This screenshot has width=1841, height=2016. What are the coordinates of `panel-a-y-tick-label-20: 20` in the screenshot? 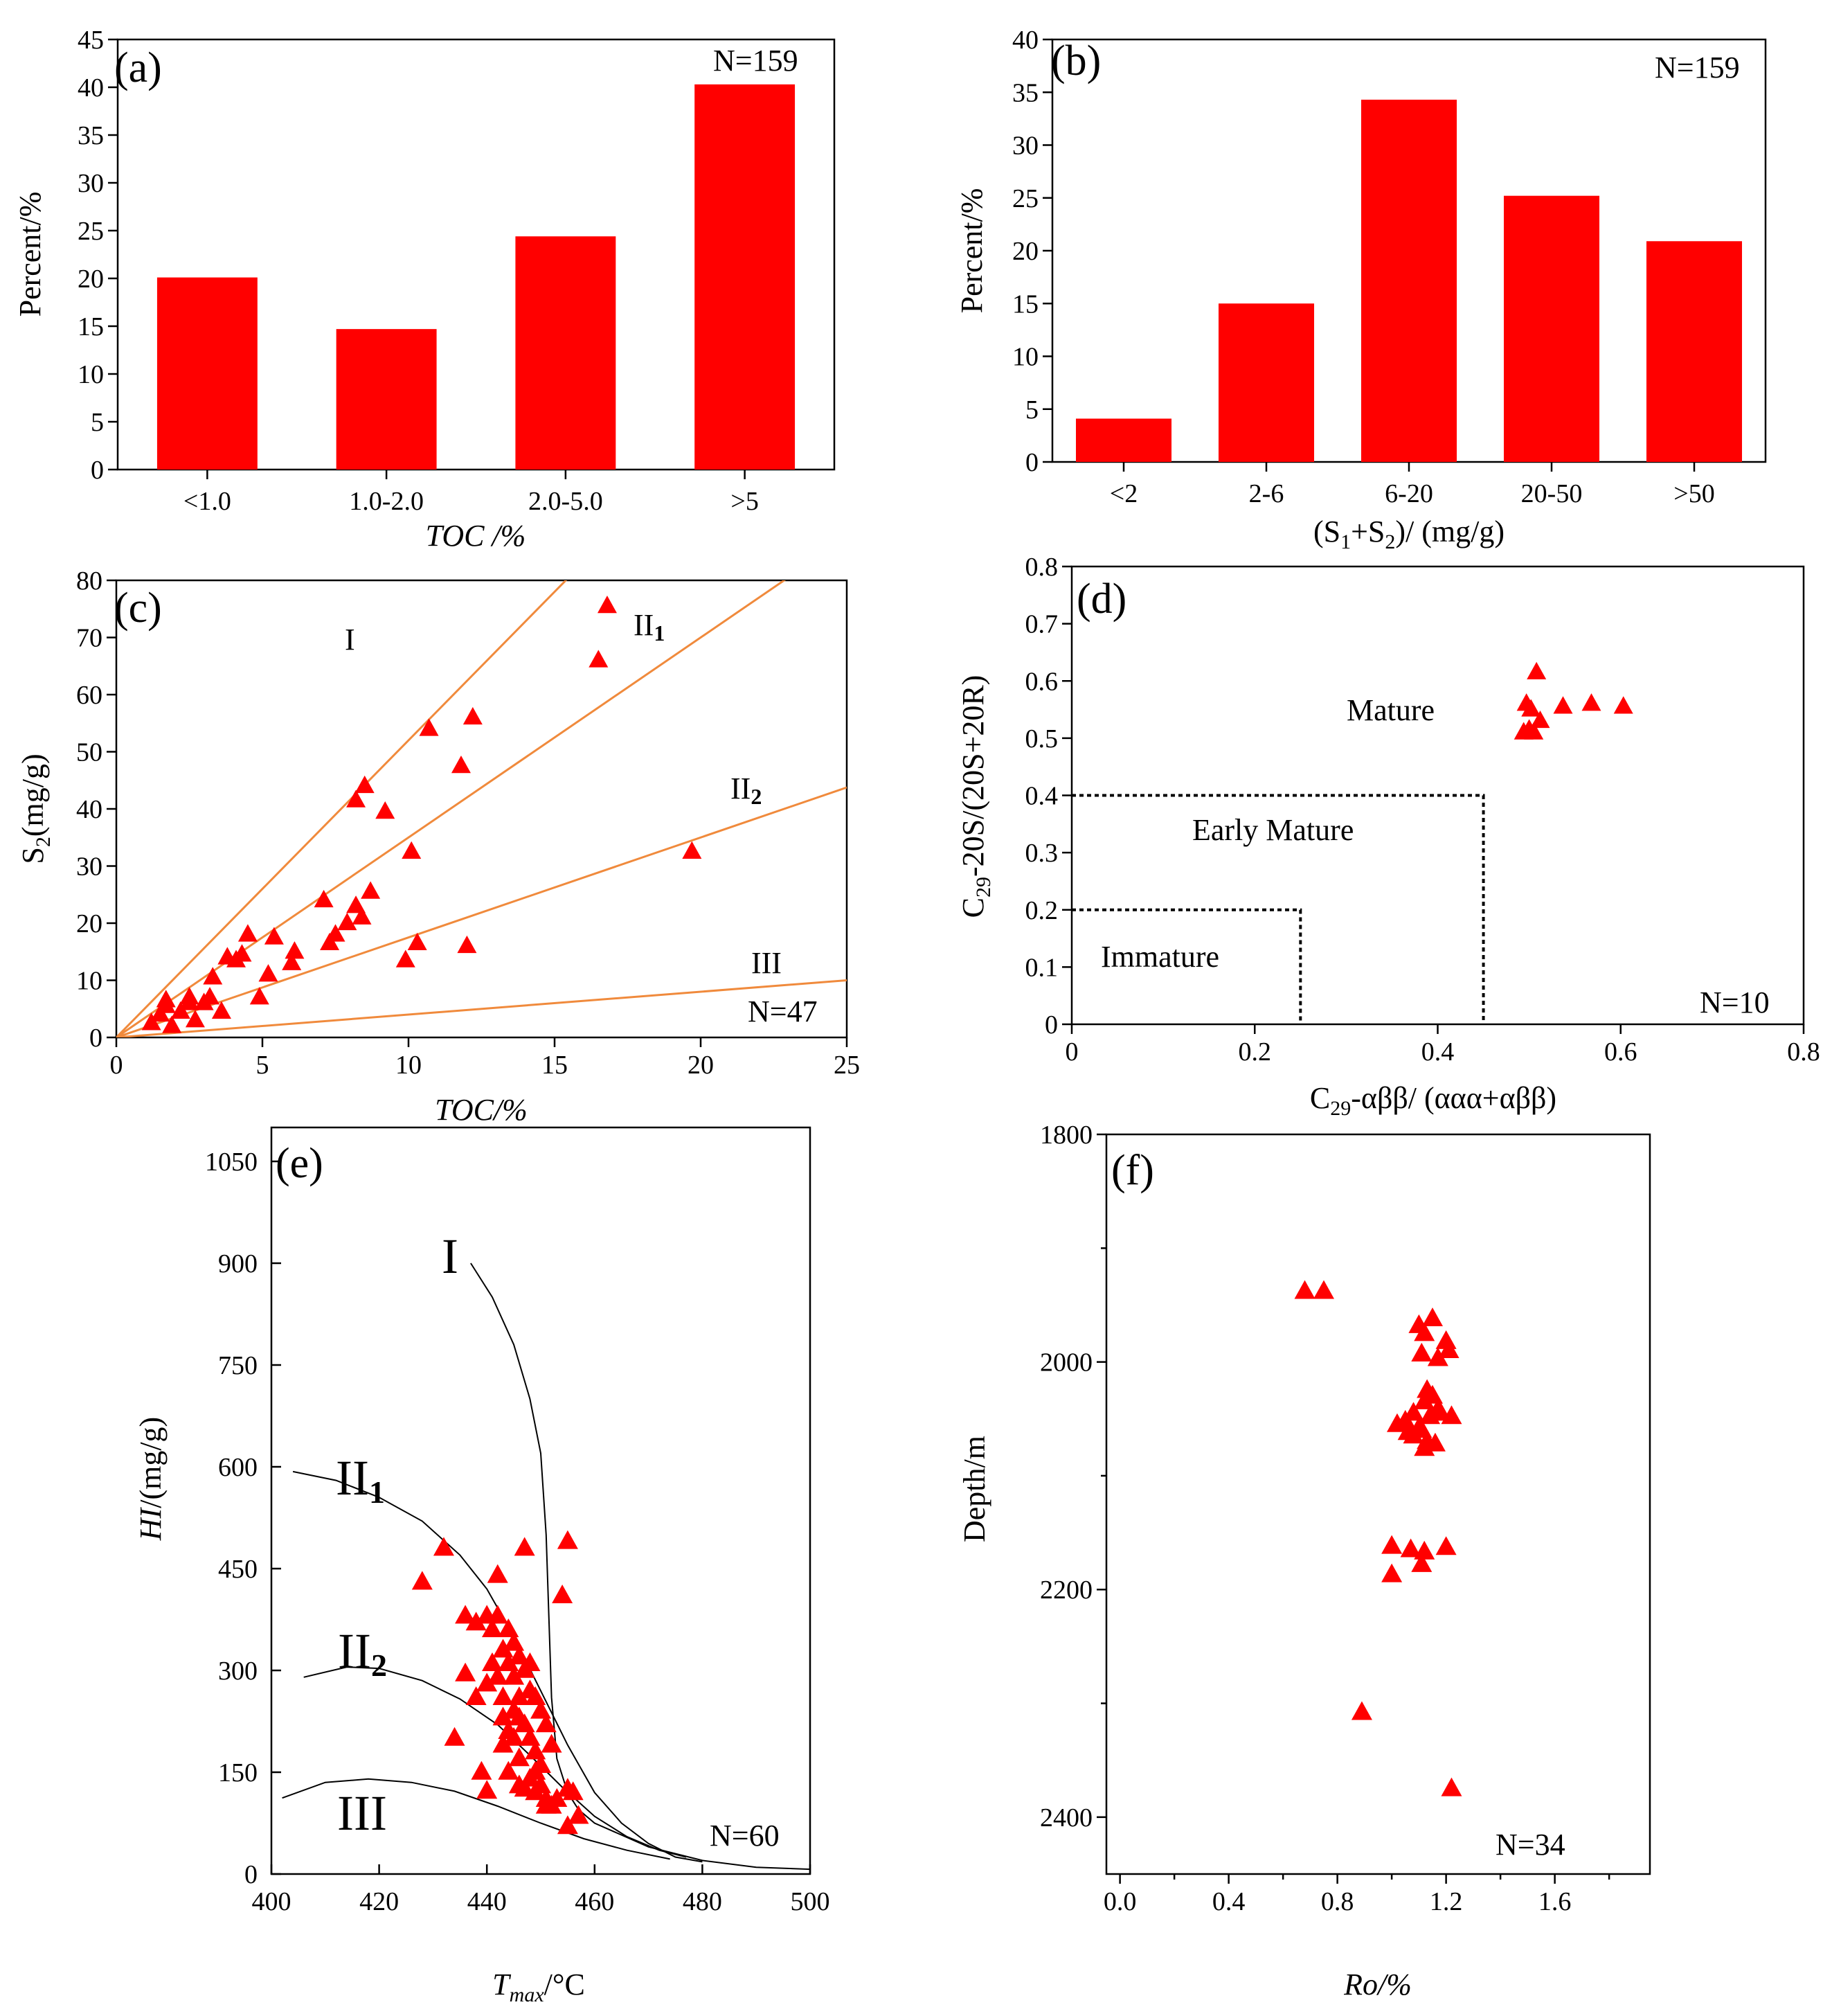 It's located at (91, 280).